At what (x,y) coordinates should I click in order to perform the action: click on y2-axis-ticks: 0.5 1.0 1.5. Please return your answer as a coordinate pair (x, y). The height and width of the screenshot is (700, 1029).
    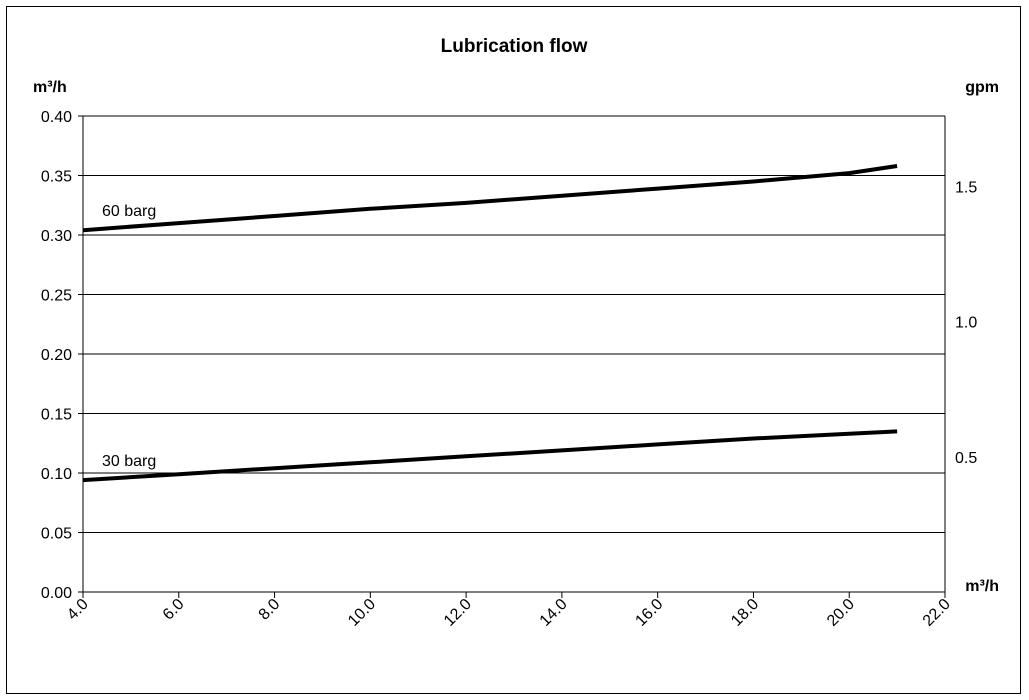
    Looking at the image, I should click on (966, 323).